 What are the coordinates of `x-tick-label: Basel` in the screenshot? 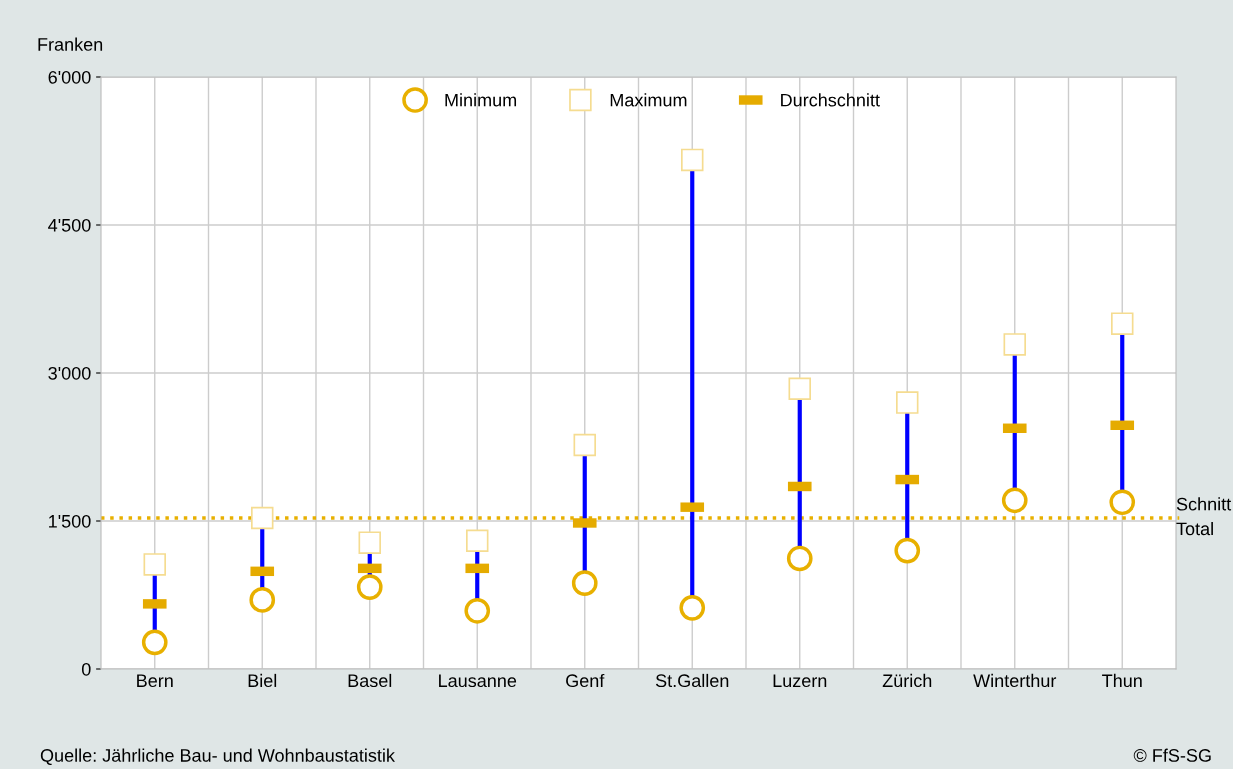 It's located at (370, 680).